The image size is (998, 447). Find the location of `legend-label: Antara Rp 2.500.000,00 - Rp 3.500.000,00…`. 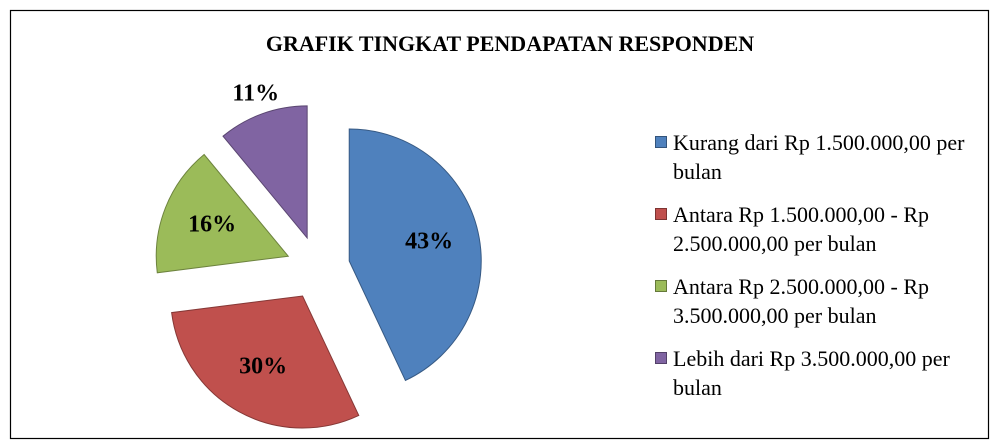

legend-label: Antara Rp 2.500.000,00 - Rp 3.500.000,00… is located at coordinates (801, 301).